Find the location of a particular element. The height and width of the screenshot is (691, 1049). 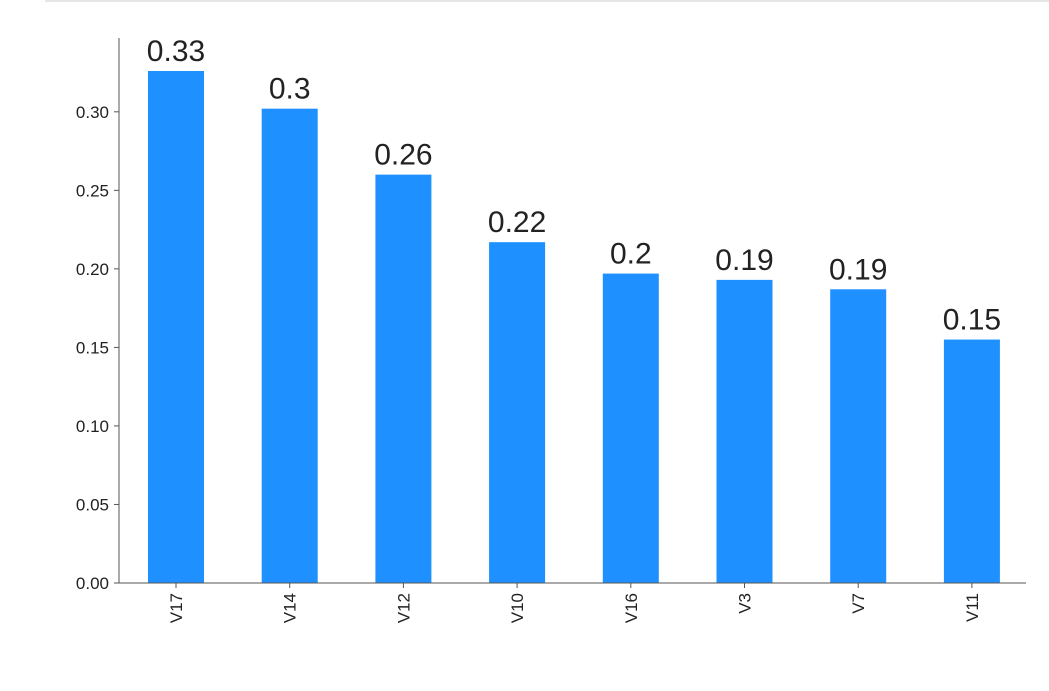

x-tick-label-v12: V12 is located at coordinates (403, 608).